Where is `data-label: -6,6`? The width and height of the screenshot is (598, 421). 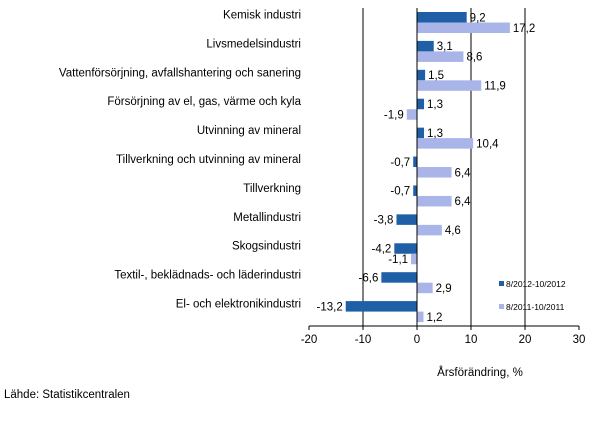 data-label: -6,6 is located at coordinates (369, 278).